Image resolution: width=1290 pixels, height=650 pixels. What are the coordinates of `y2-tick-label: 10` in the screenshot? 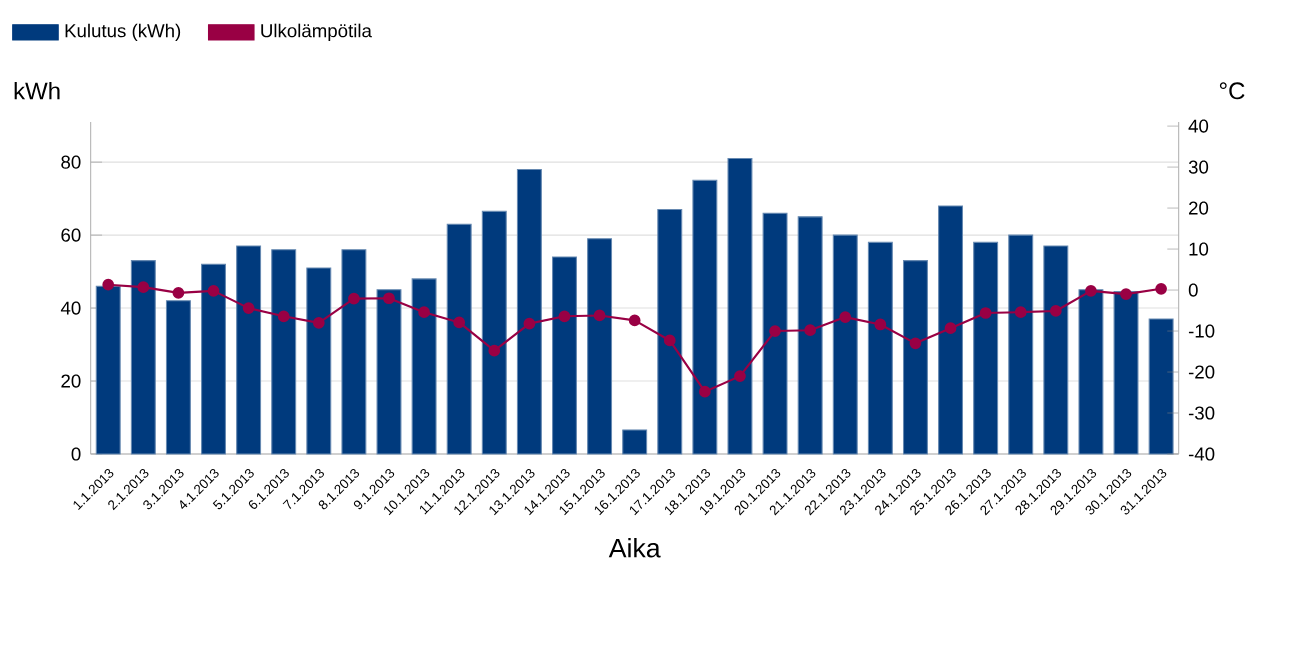 It's located at (1199, 249).